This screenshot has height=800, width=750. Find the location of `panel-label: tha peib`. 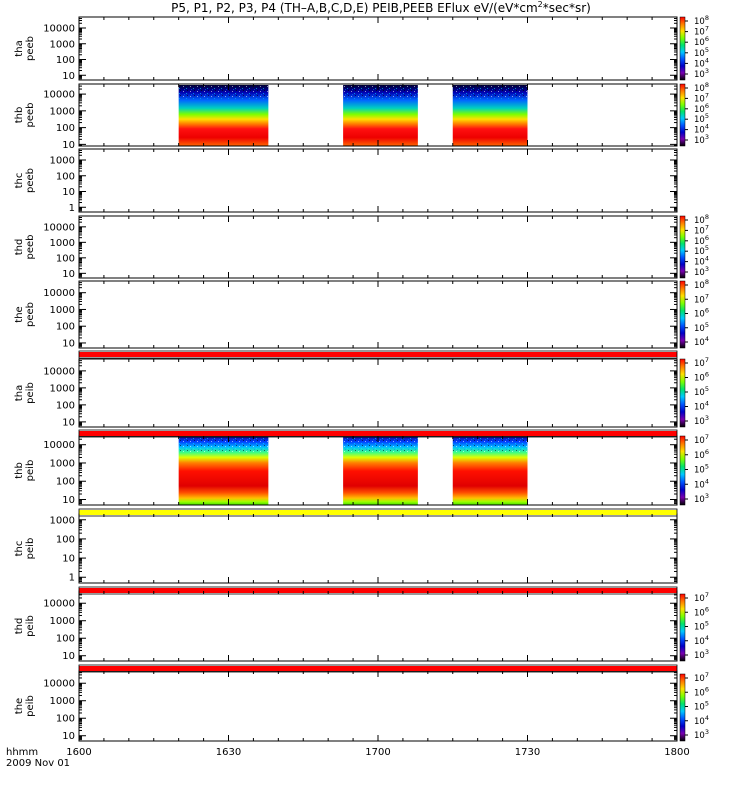

panel-label: tha peib is located at coordinates (25, 393).